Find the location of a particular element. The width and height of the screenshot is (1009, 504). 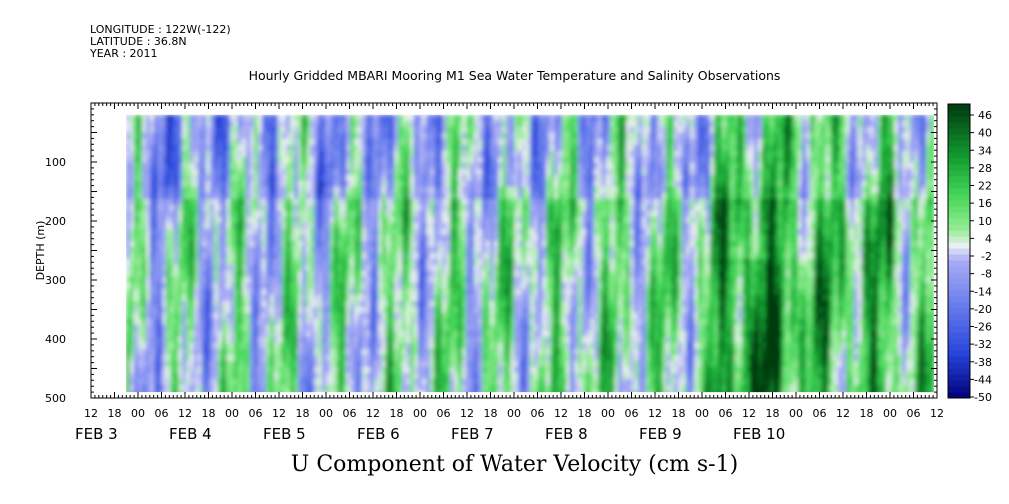

colorbar-label: -26 is located at coordinates (983, 327).